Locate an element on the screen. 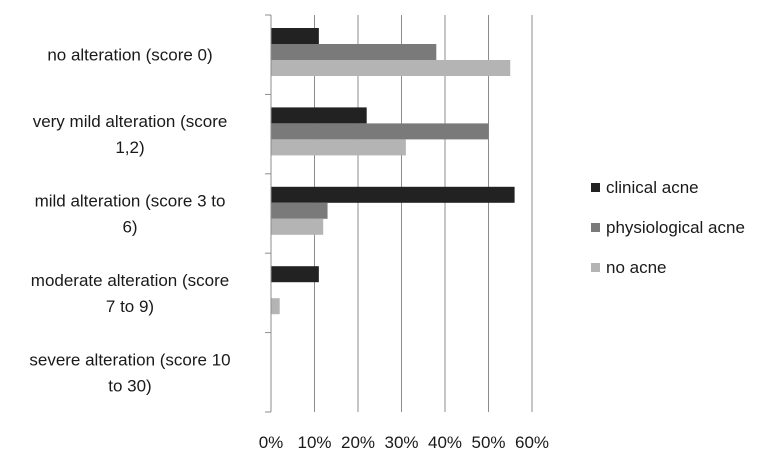 This screenshot has width=769, height=450. legend-label: physiological acne is located at coordinates (675, 227).